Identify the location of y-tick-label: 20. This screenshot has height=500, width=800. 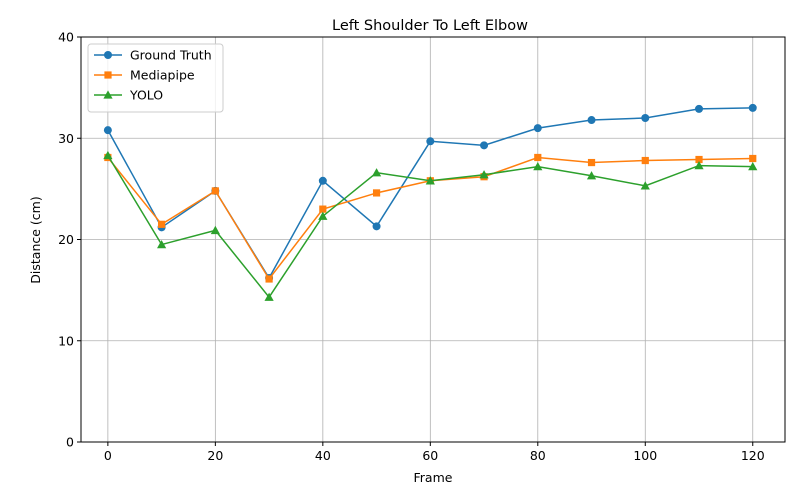
(66, 239).